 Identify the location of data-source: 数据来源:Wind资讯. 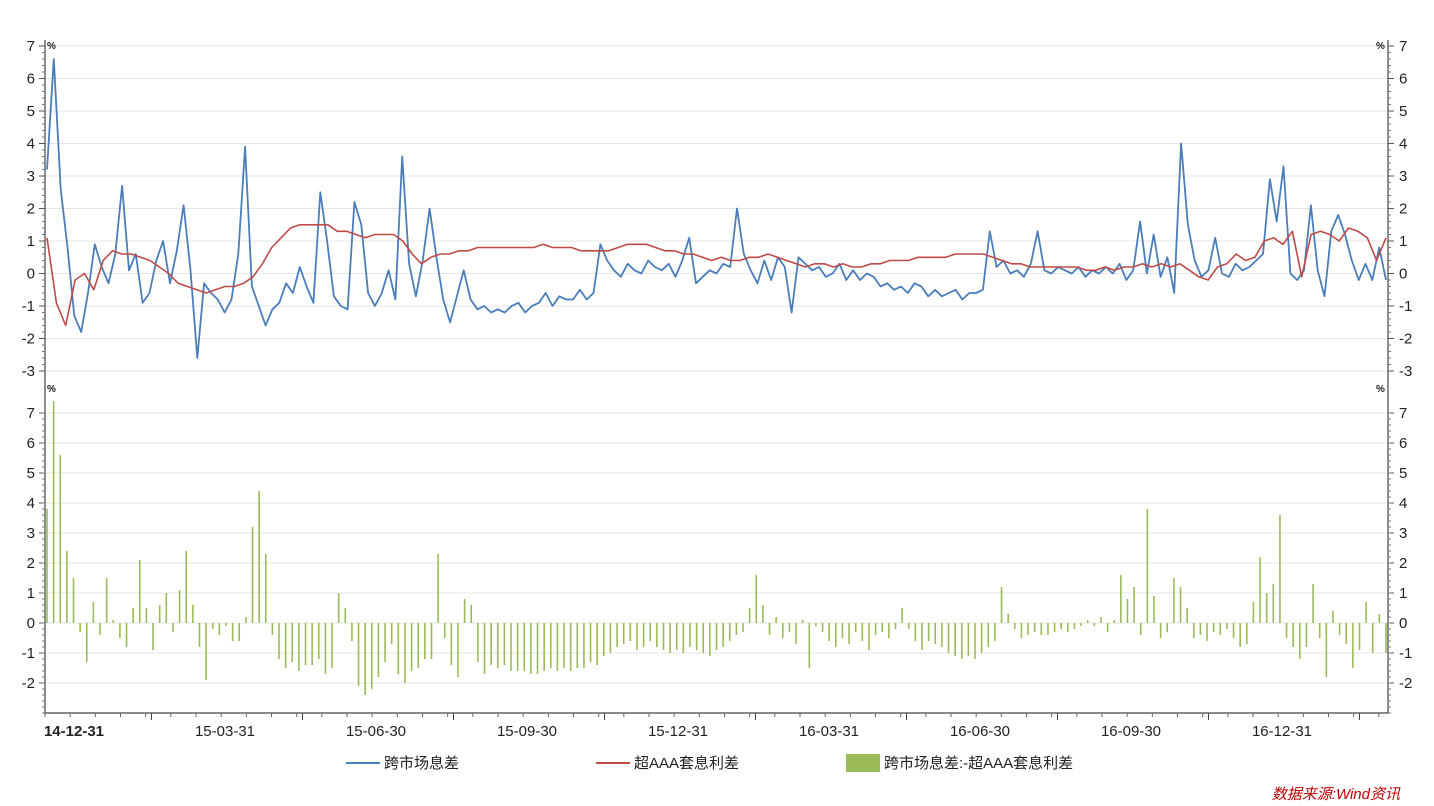
(1335, 794).